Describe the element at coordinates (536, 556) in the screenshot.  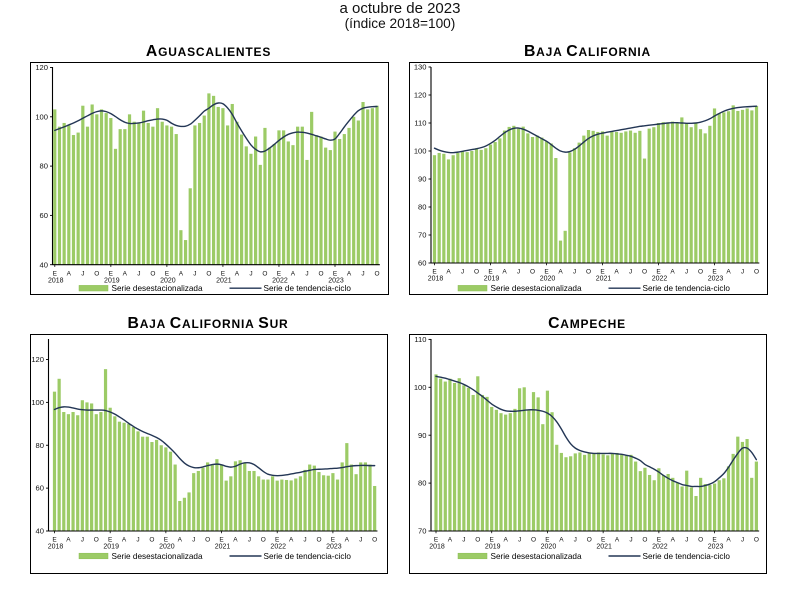
I see `legend-bar-label: Serie desestacionalizada` at that location.